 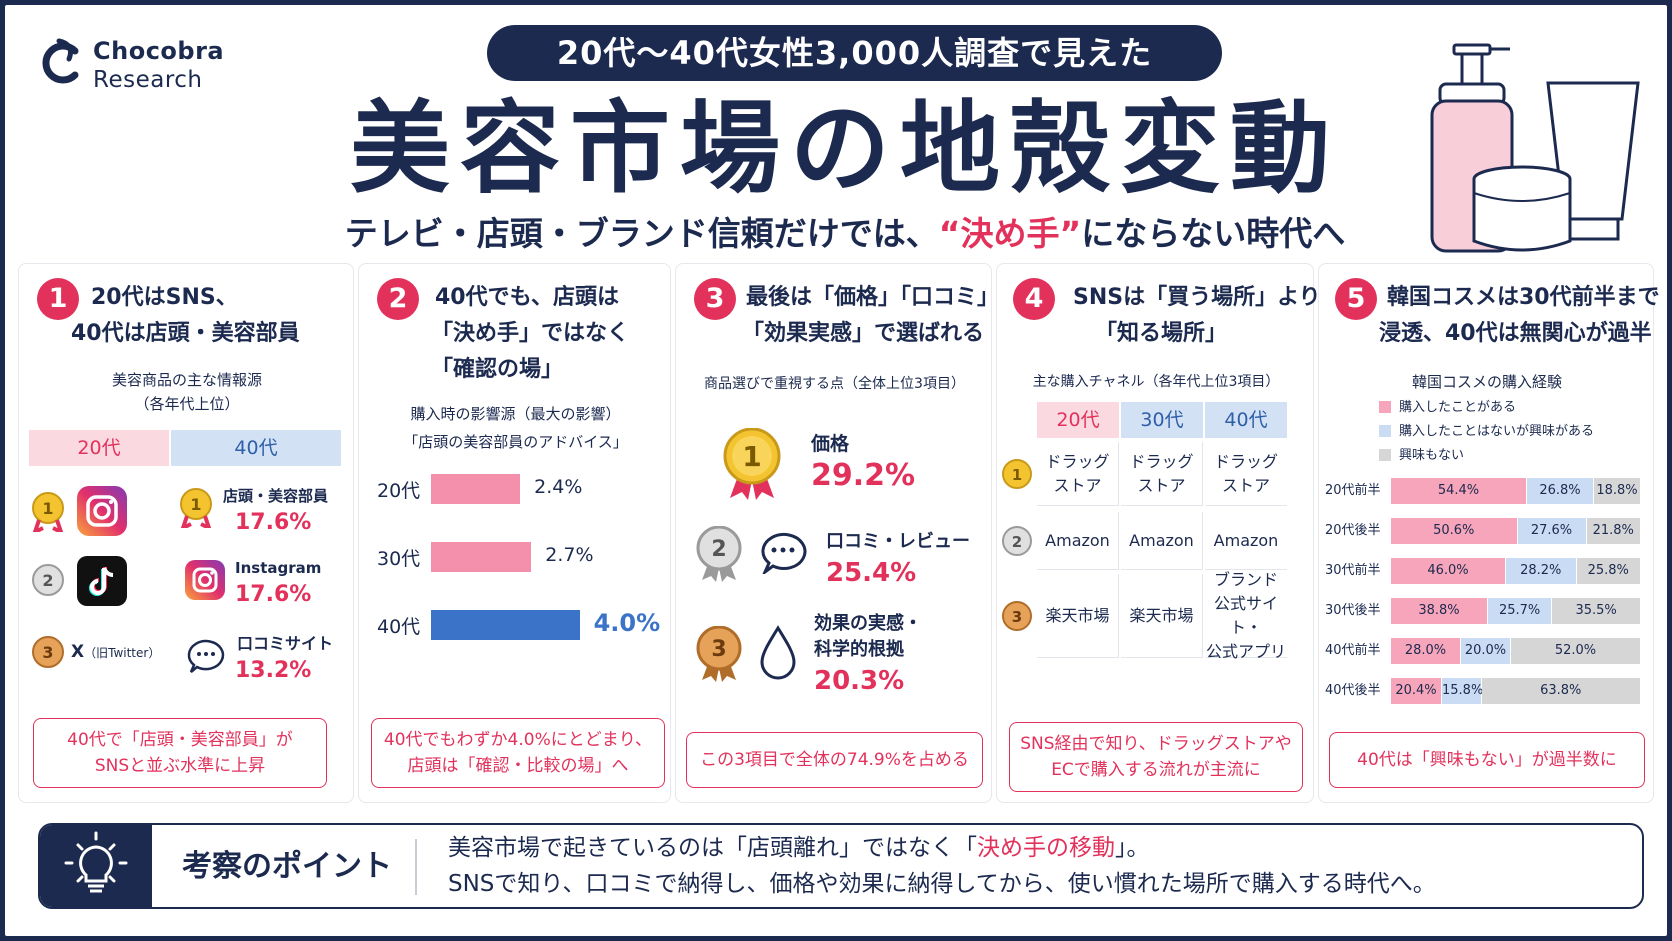 I want to click on panel-caption-sub: 「店頭の美容部員のアドバイス」, so click(x=515, y=442).